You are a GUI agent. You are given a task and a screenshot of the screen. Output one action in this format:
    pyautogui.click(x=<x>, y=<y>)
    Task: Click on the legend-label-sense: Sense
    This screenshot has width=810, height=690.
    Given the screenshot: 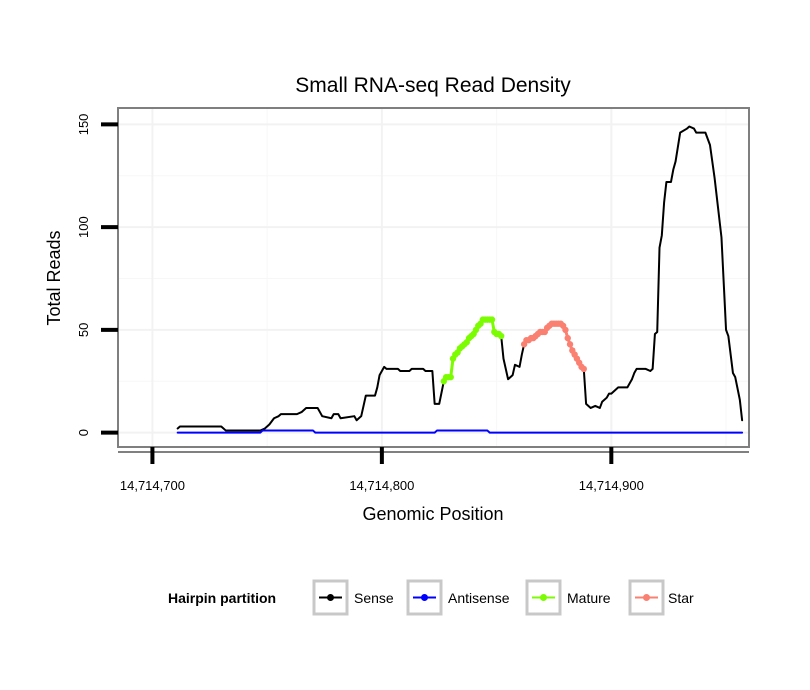 What is the action you would take?
    pyautogui.click(x=374, y=598)
    